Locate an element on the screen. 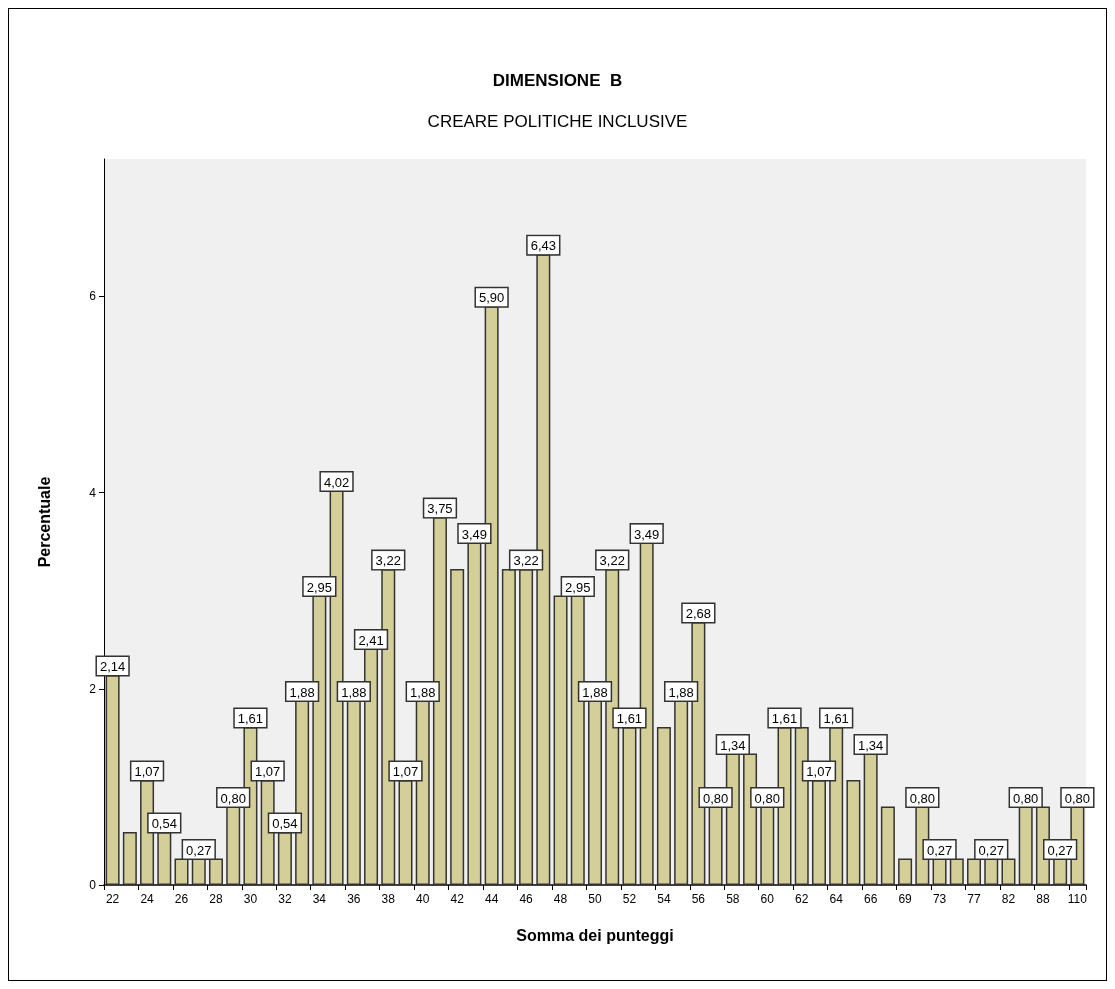 This screenshot has width=1115, height=989. x-tick-label: 64 is located at coordinates (836, 899).